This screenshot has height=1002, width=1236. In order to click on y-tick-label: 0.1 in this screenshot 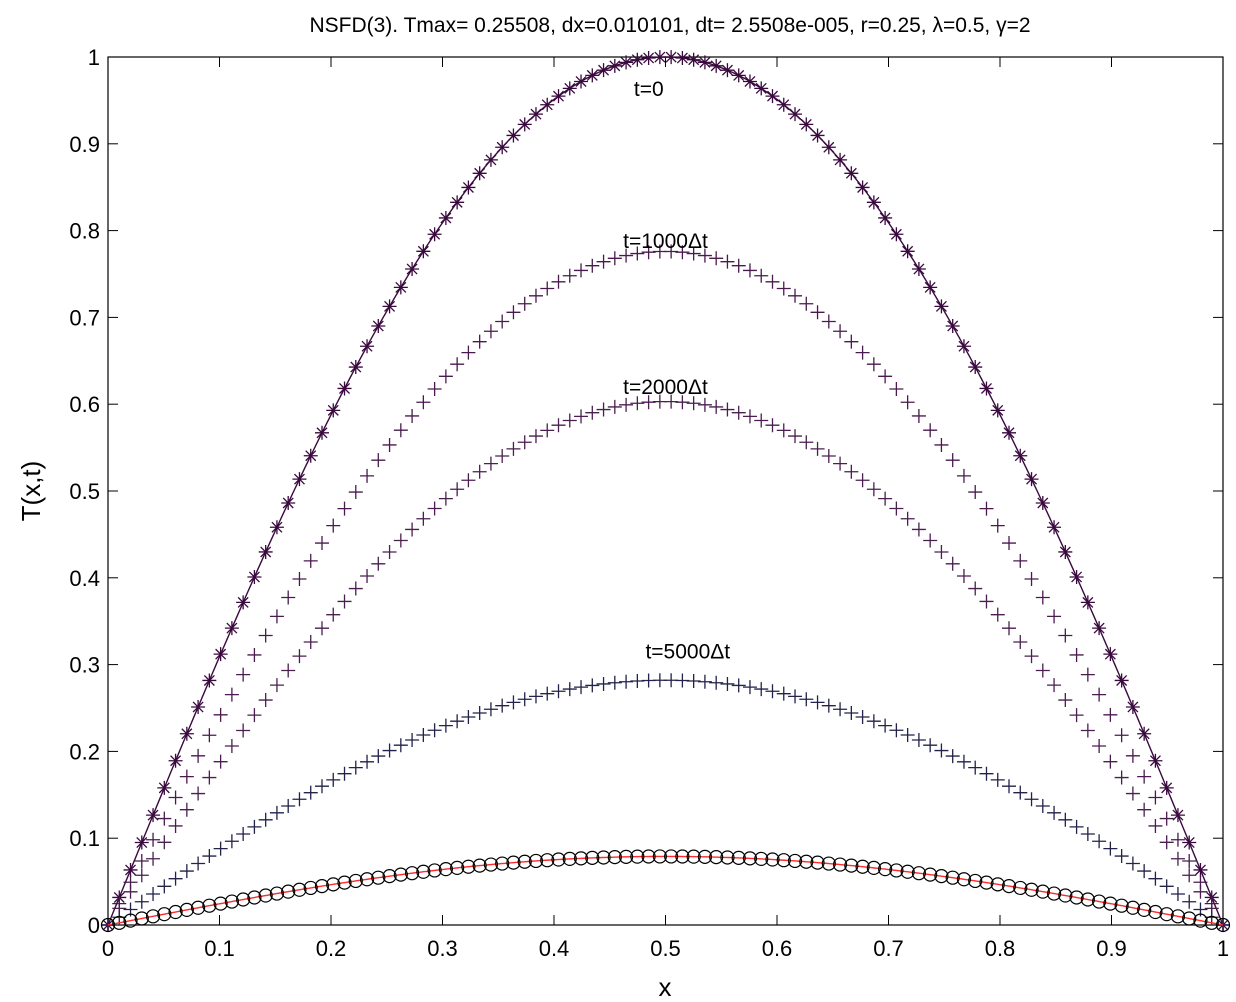, I will do `click(84, 838)`.